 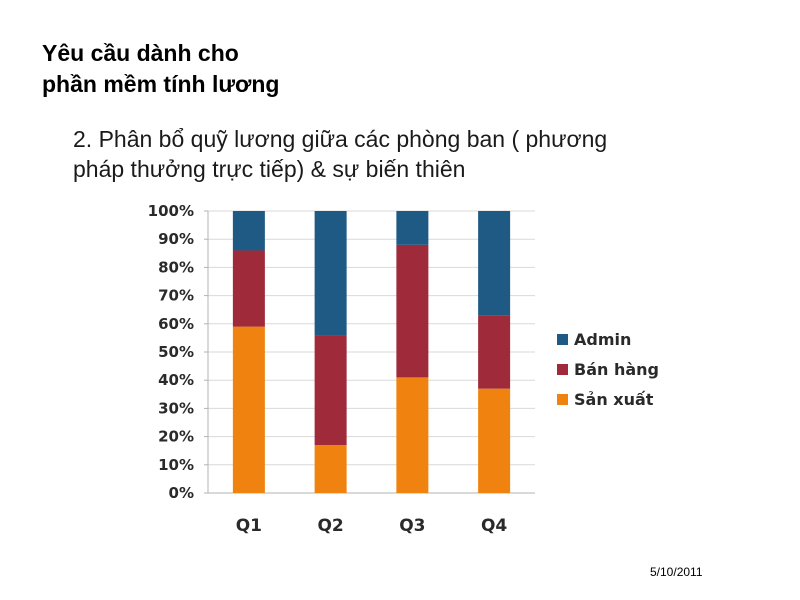 What do you see at coordinates (330, 526) in the screenshot?
I see `x-tick-label: Q2` at bounding box center [330, 526].